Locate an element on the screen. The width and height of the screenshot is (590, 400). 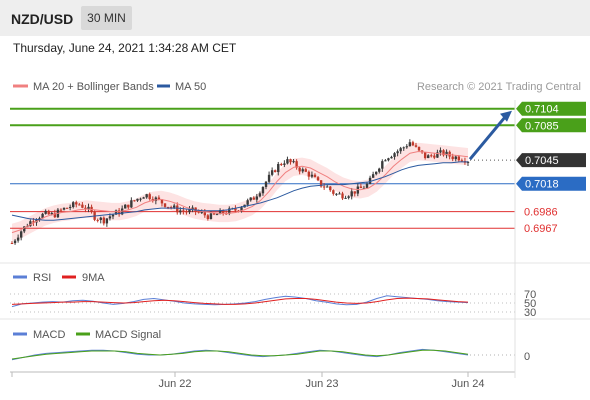
forecast-arrow-shaft is located at coordinates (488, 137).